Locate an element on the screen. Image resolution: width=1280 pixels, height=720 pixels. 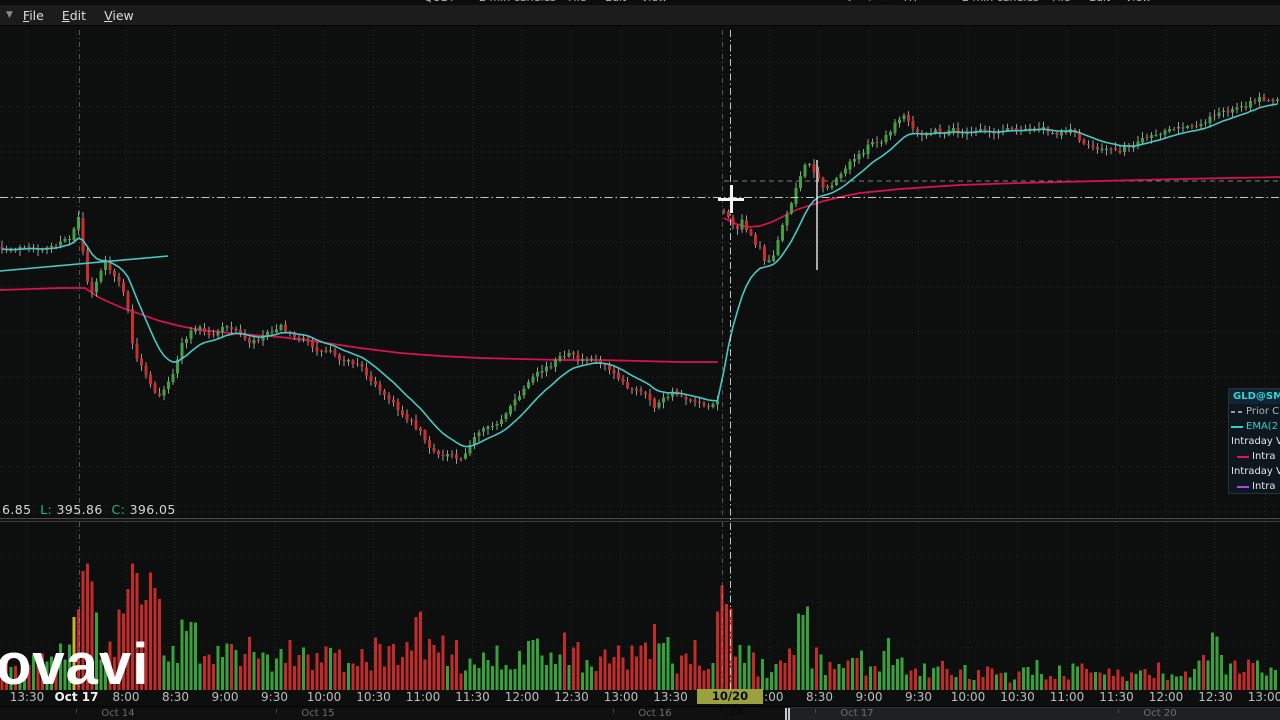
legend-dash-swatch is located at coordinates (1237, 411).